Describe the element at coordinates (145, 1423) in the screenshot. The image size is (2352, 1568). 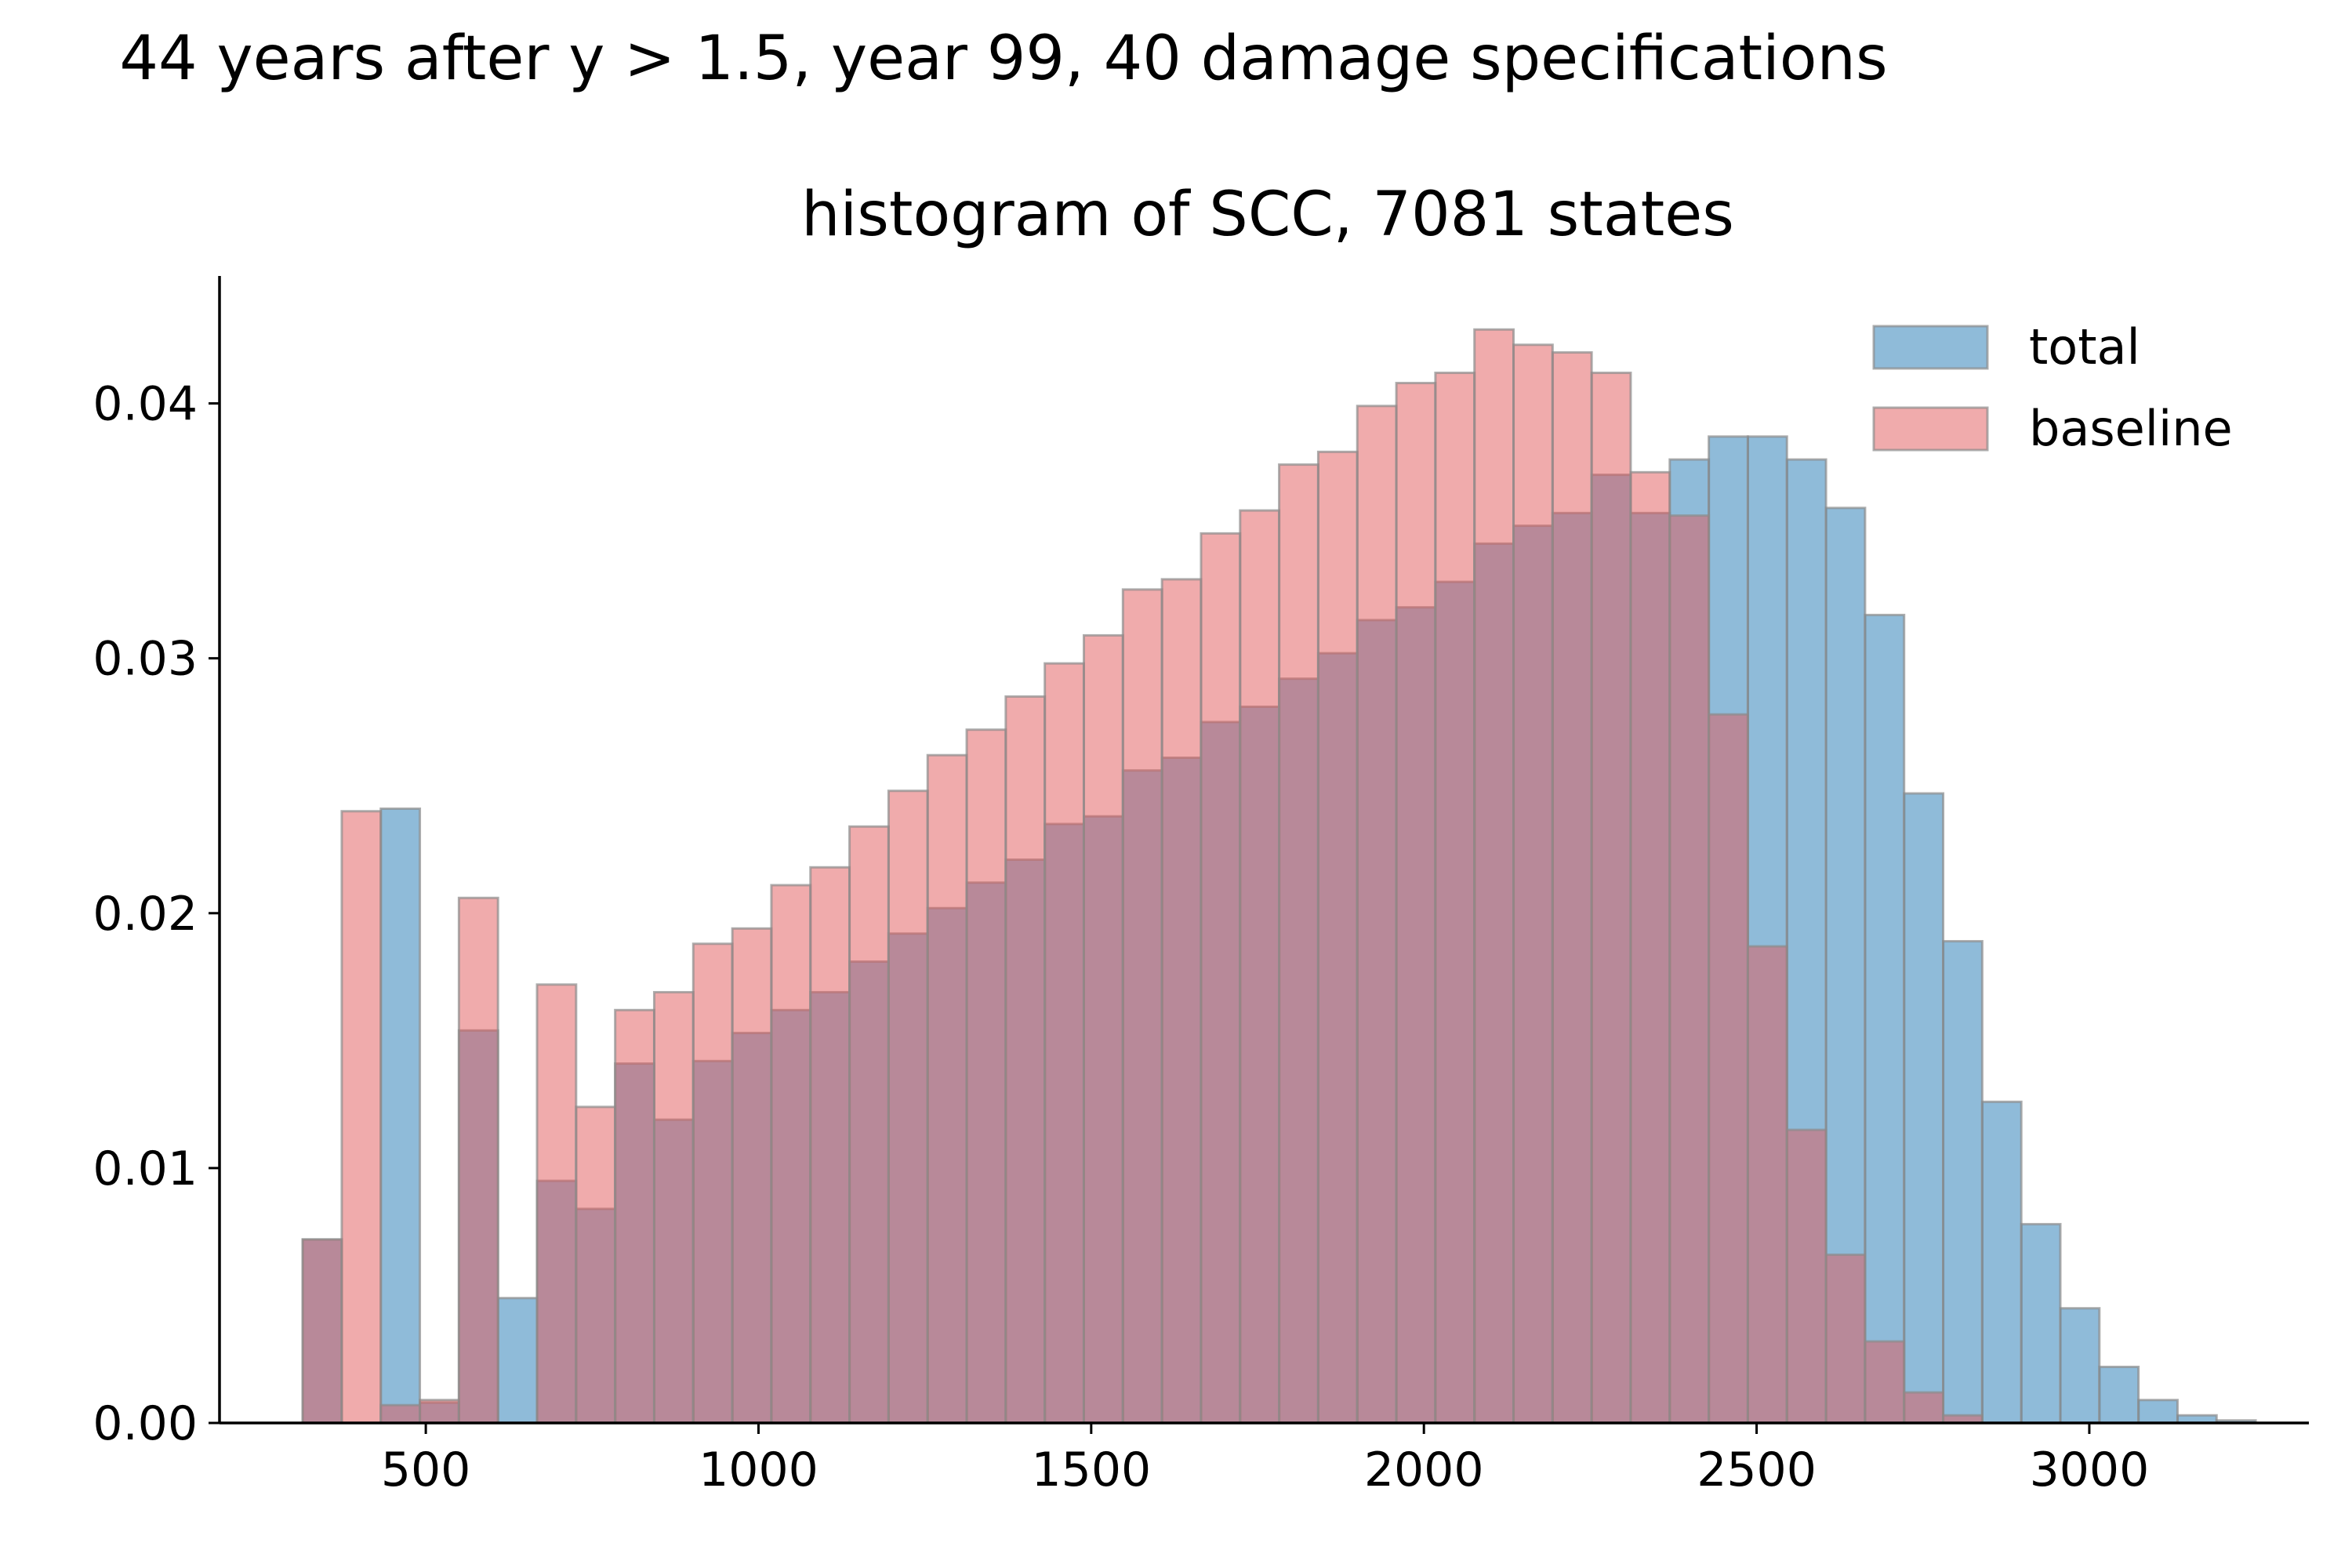
I see `y-tick-label: 0.00` at that location.